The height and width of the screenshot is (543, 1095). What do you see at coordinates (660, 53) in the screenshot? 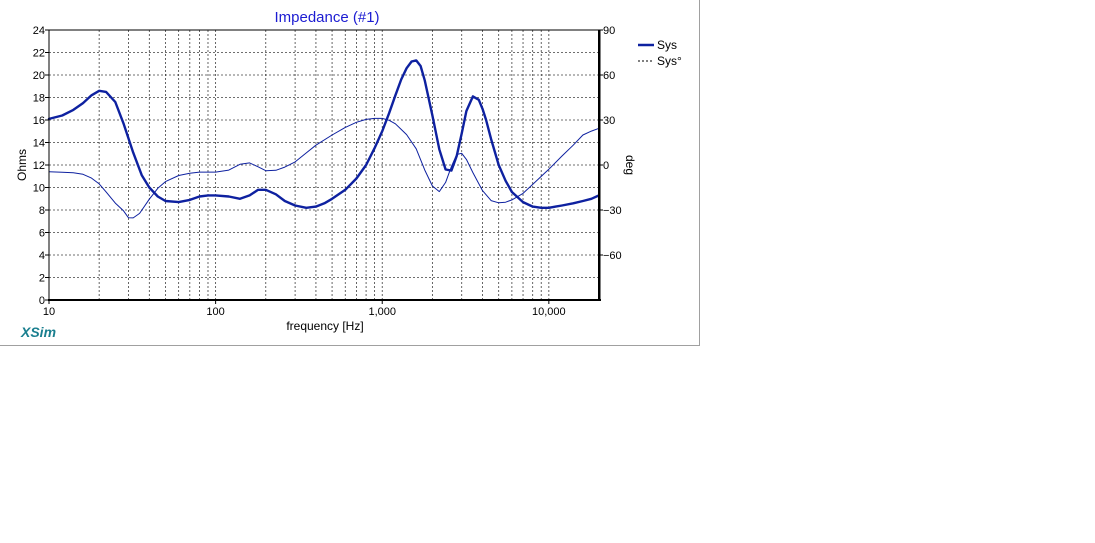
I see `legend: Sys Sys°` at bounding box center [660, 53].